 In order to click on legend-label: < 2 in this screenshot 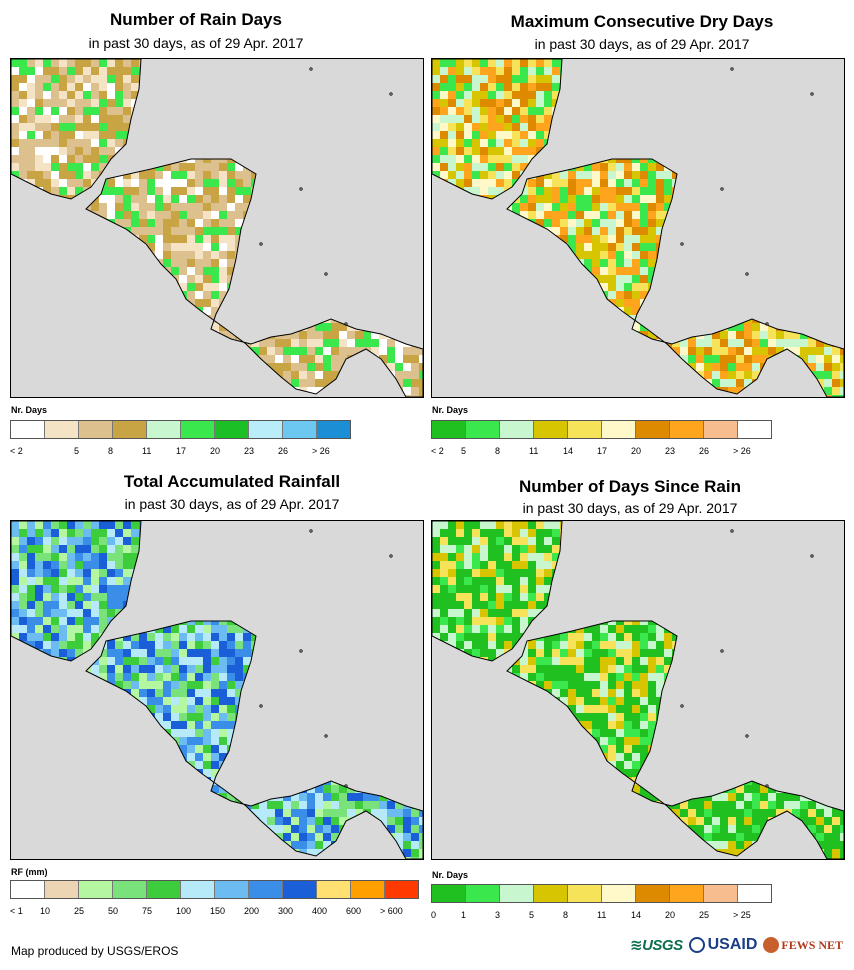, I will do `click(437, 451)`.